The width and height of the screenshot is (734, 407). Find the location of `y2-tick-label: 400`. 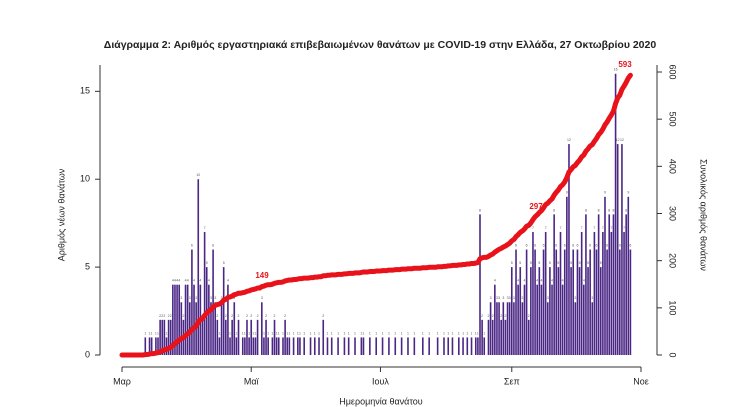

y2-tick-label: 400 is located at coordinates (673, 166).